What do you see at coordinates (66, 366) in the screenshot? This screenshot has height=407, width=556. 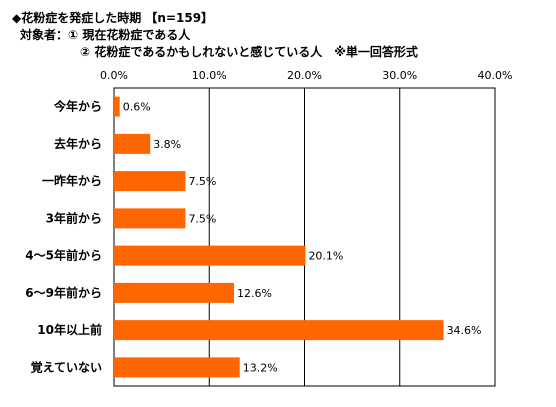 I see `category-label: 覚えていない` at bounding box center [66, 366].